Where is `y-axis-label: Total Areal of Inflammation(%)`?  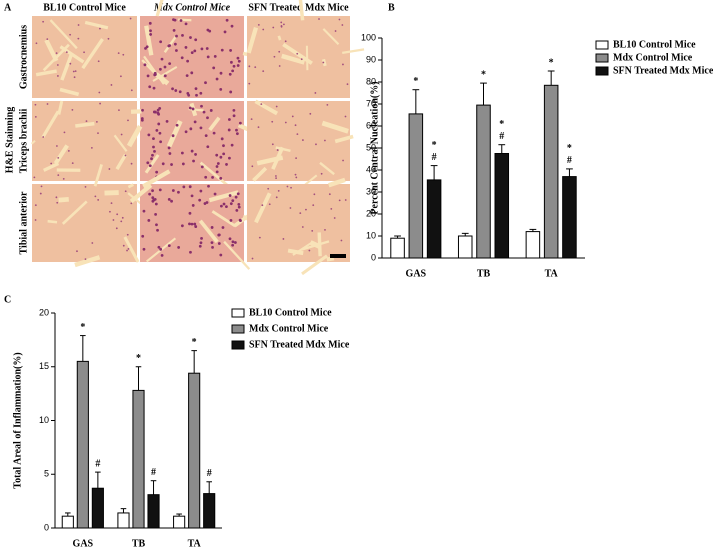 y-axis-label: Total Areal of Inflammation(%) is located at coordinates (17, 420).